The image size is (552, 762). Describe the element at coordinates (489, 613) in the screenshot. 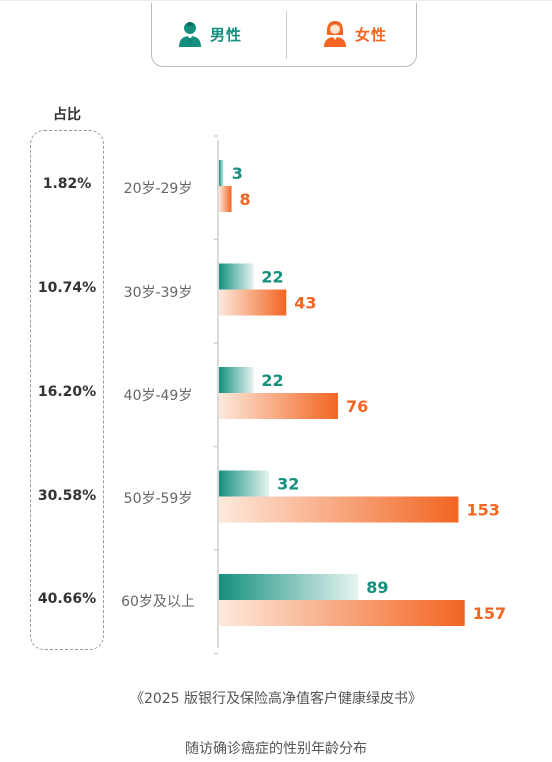

I see `data-label-female: 157` at that location.